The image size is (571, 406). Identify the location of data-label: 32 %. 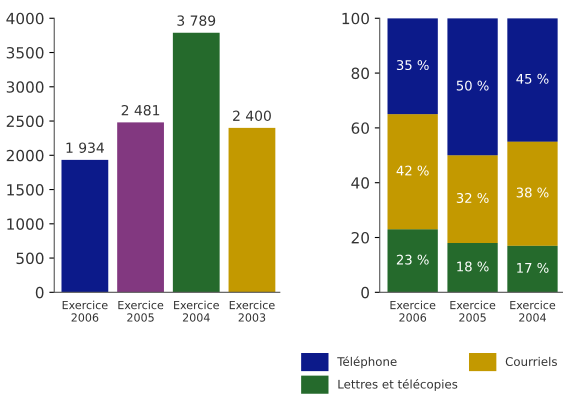
(472, 197).